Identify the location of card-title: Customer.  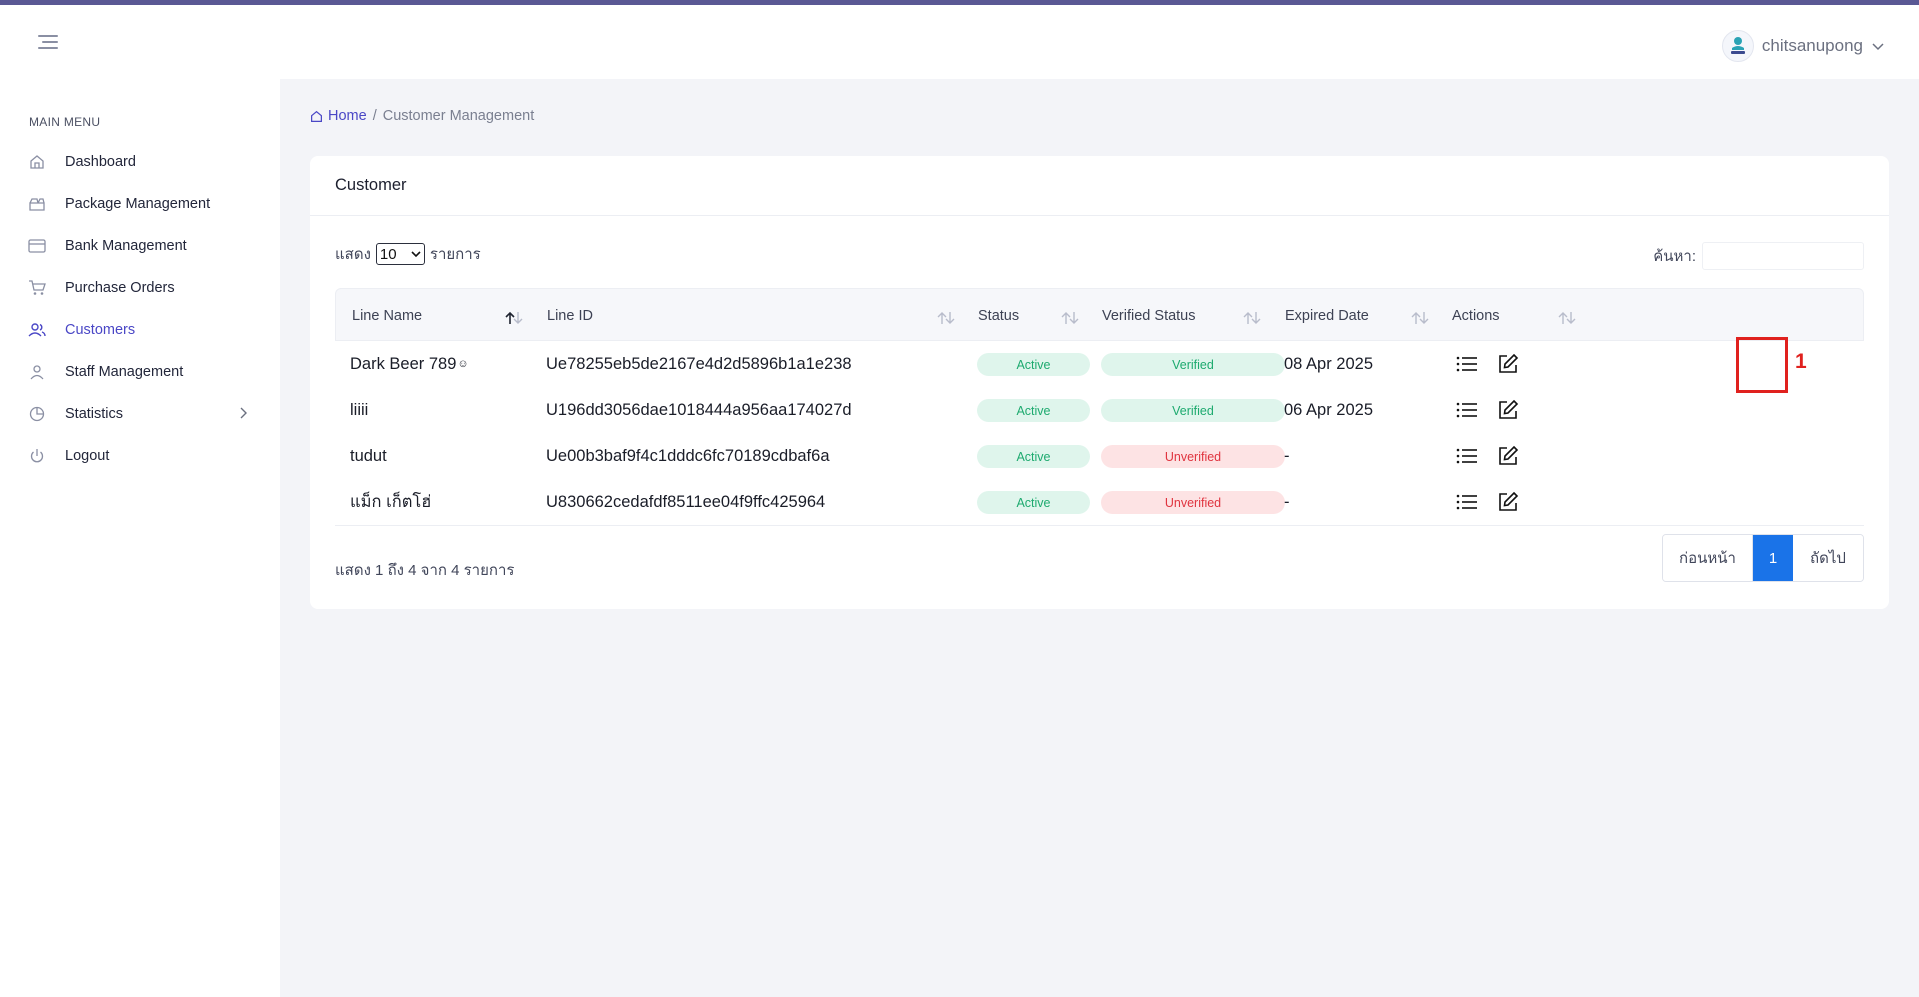
(371, 185).